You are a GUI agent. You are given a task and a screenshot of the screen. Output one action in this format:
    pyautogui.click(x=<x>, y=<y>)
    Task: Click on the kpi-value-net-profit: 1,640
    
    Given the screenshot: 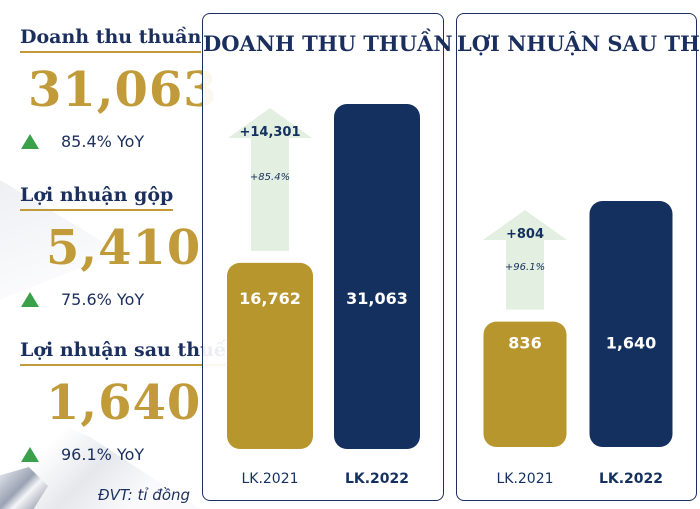 What is the action you would take?
    pyautogui.click(x=124, y=403)
    